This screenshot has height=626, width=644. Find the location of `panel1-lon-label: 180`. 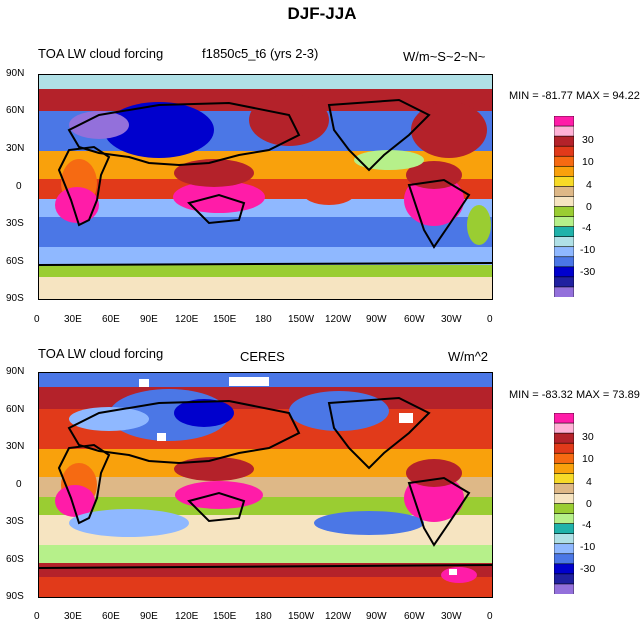

panel1-lon-label: 180 is located at coordinates (263, 319).